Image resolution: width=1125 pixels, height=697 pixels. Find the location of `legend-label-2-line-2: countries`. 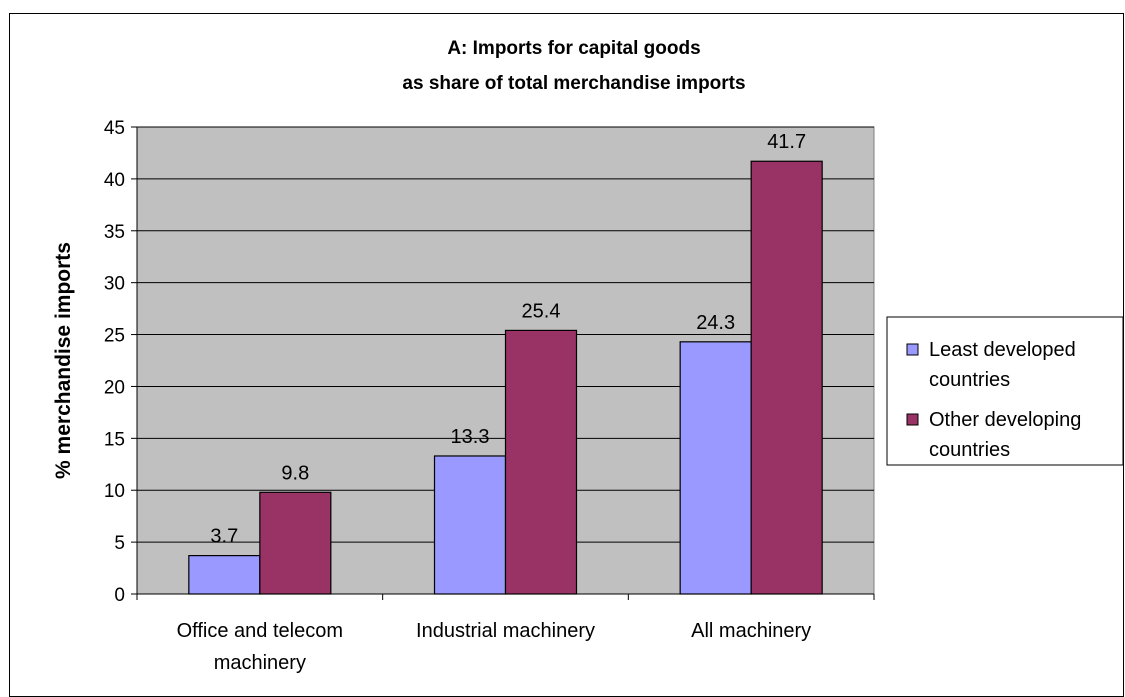

legend-label-2-line-2: countries is located at coordinates (969, 450).